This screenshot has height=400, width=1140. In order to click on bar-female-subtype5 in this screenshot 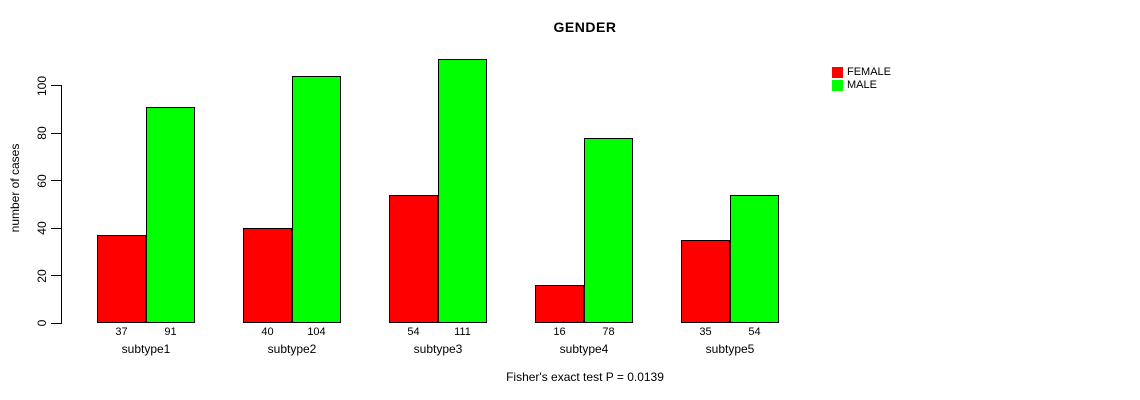, I will do `click(705, 281)`.